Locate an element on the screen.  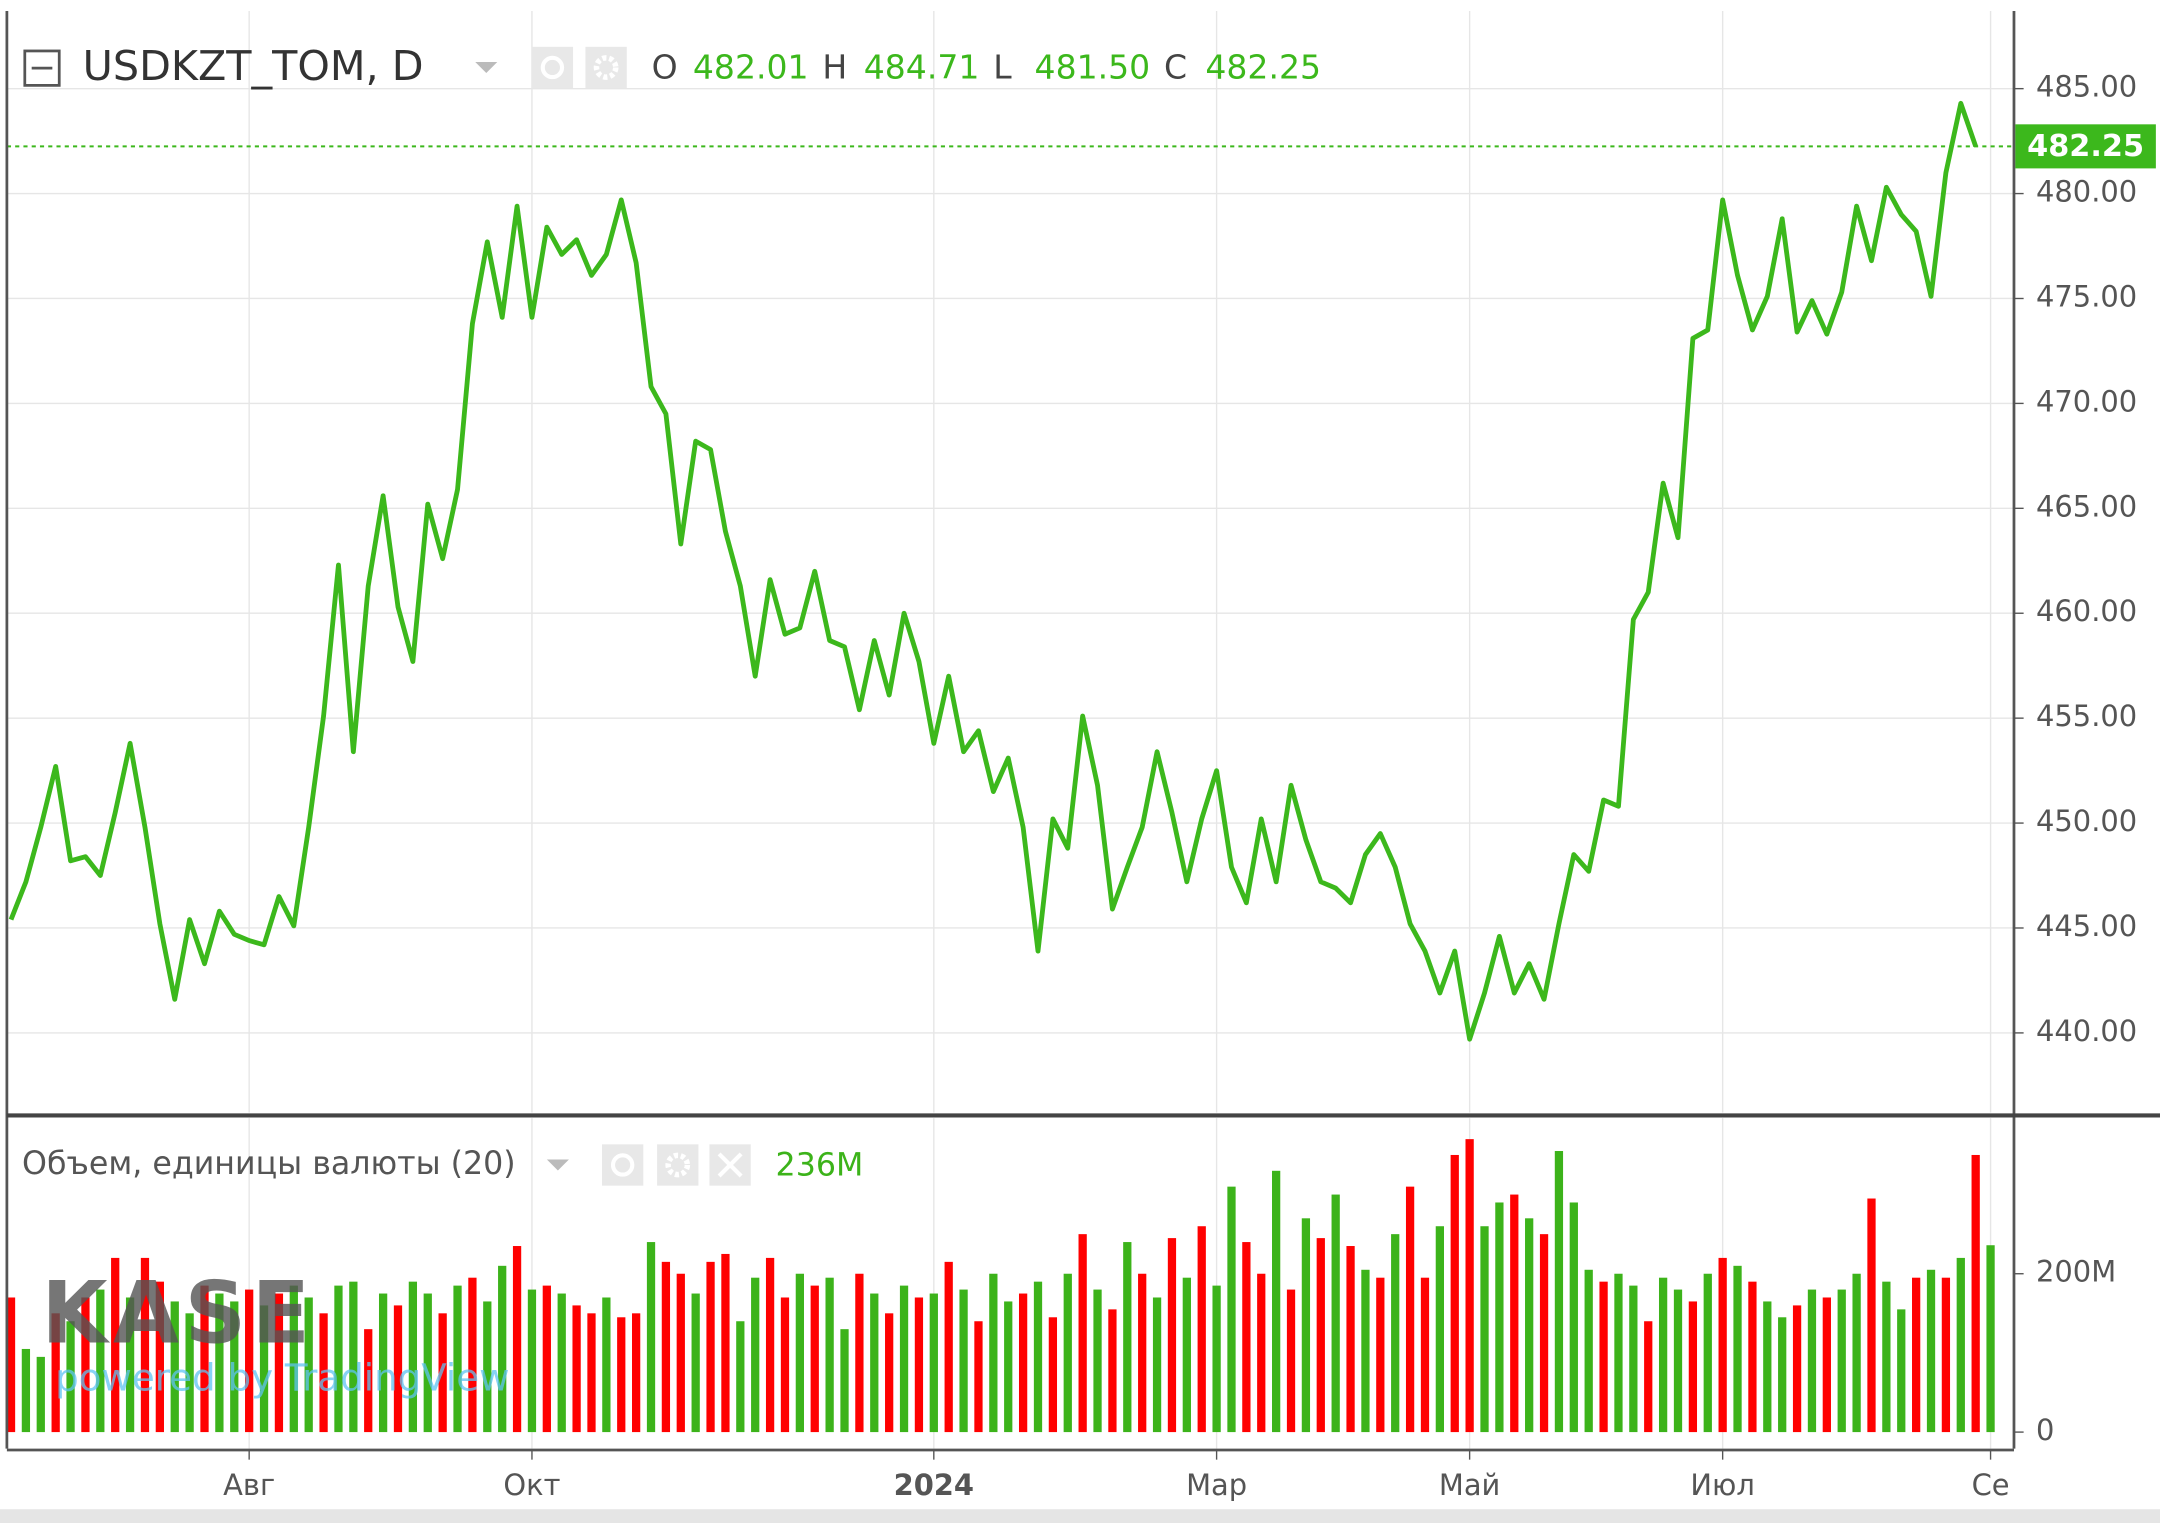
watermark-logo: KASE is located at coordinates (178, 1314).